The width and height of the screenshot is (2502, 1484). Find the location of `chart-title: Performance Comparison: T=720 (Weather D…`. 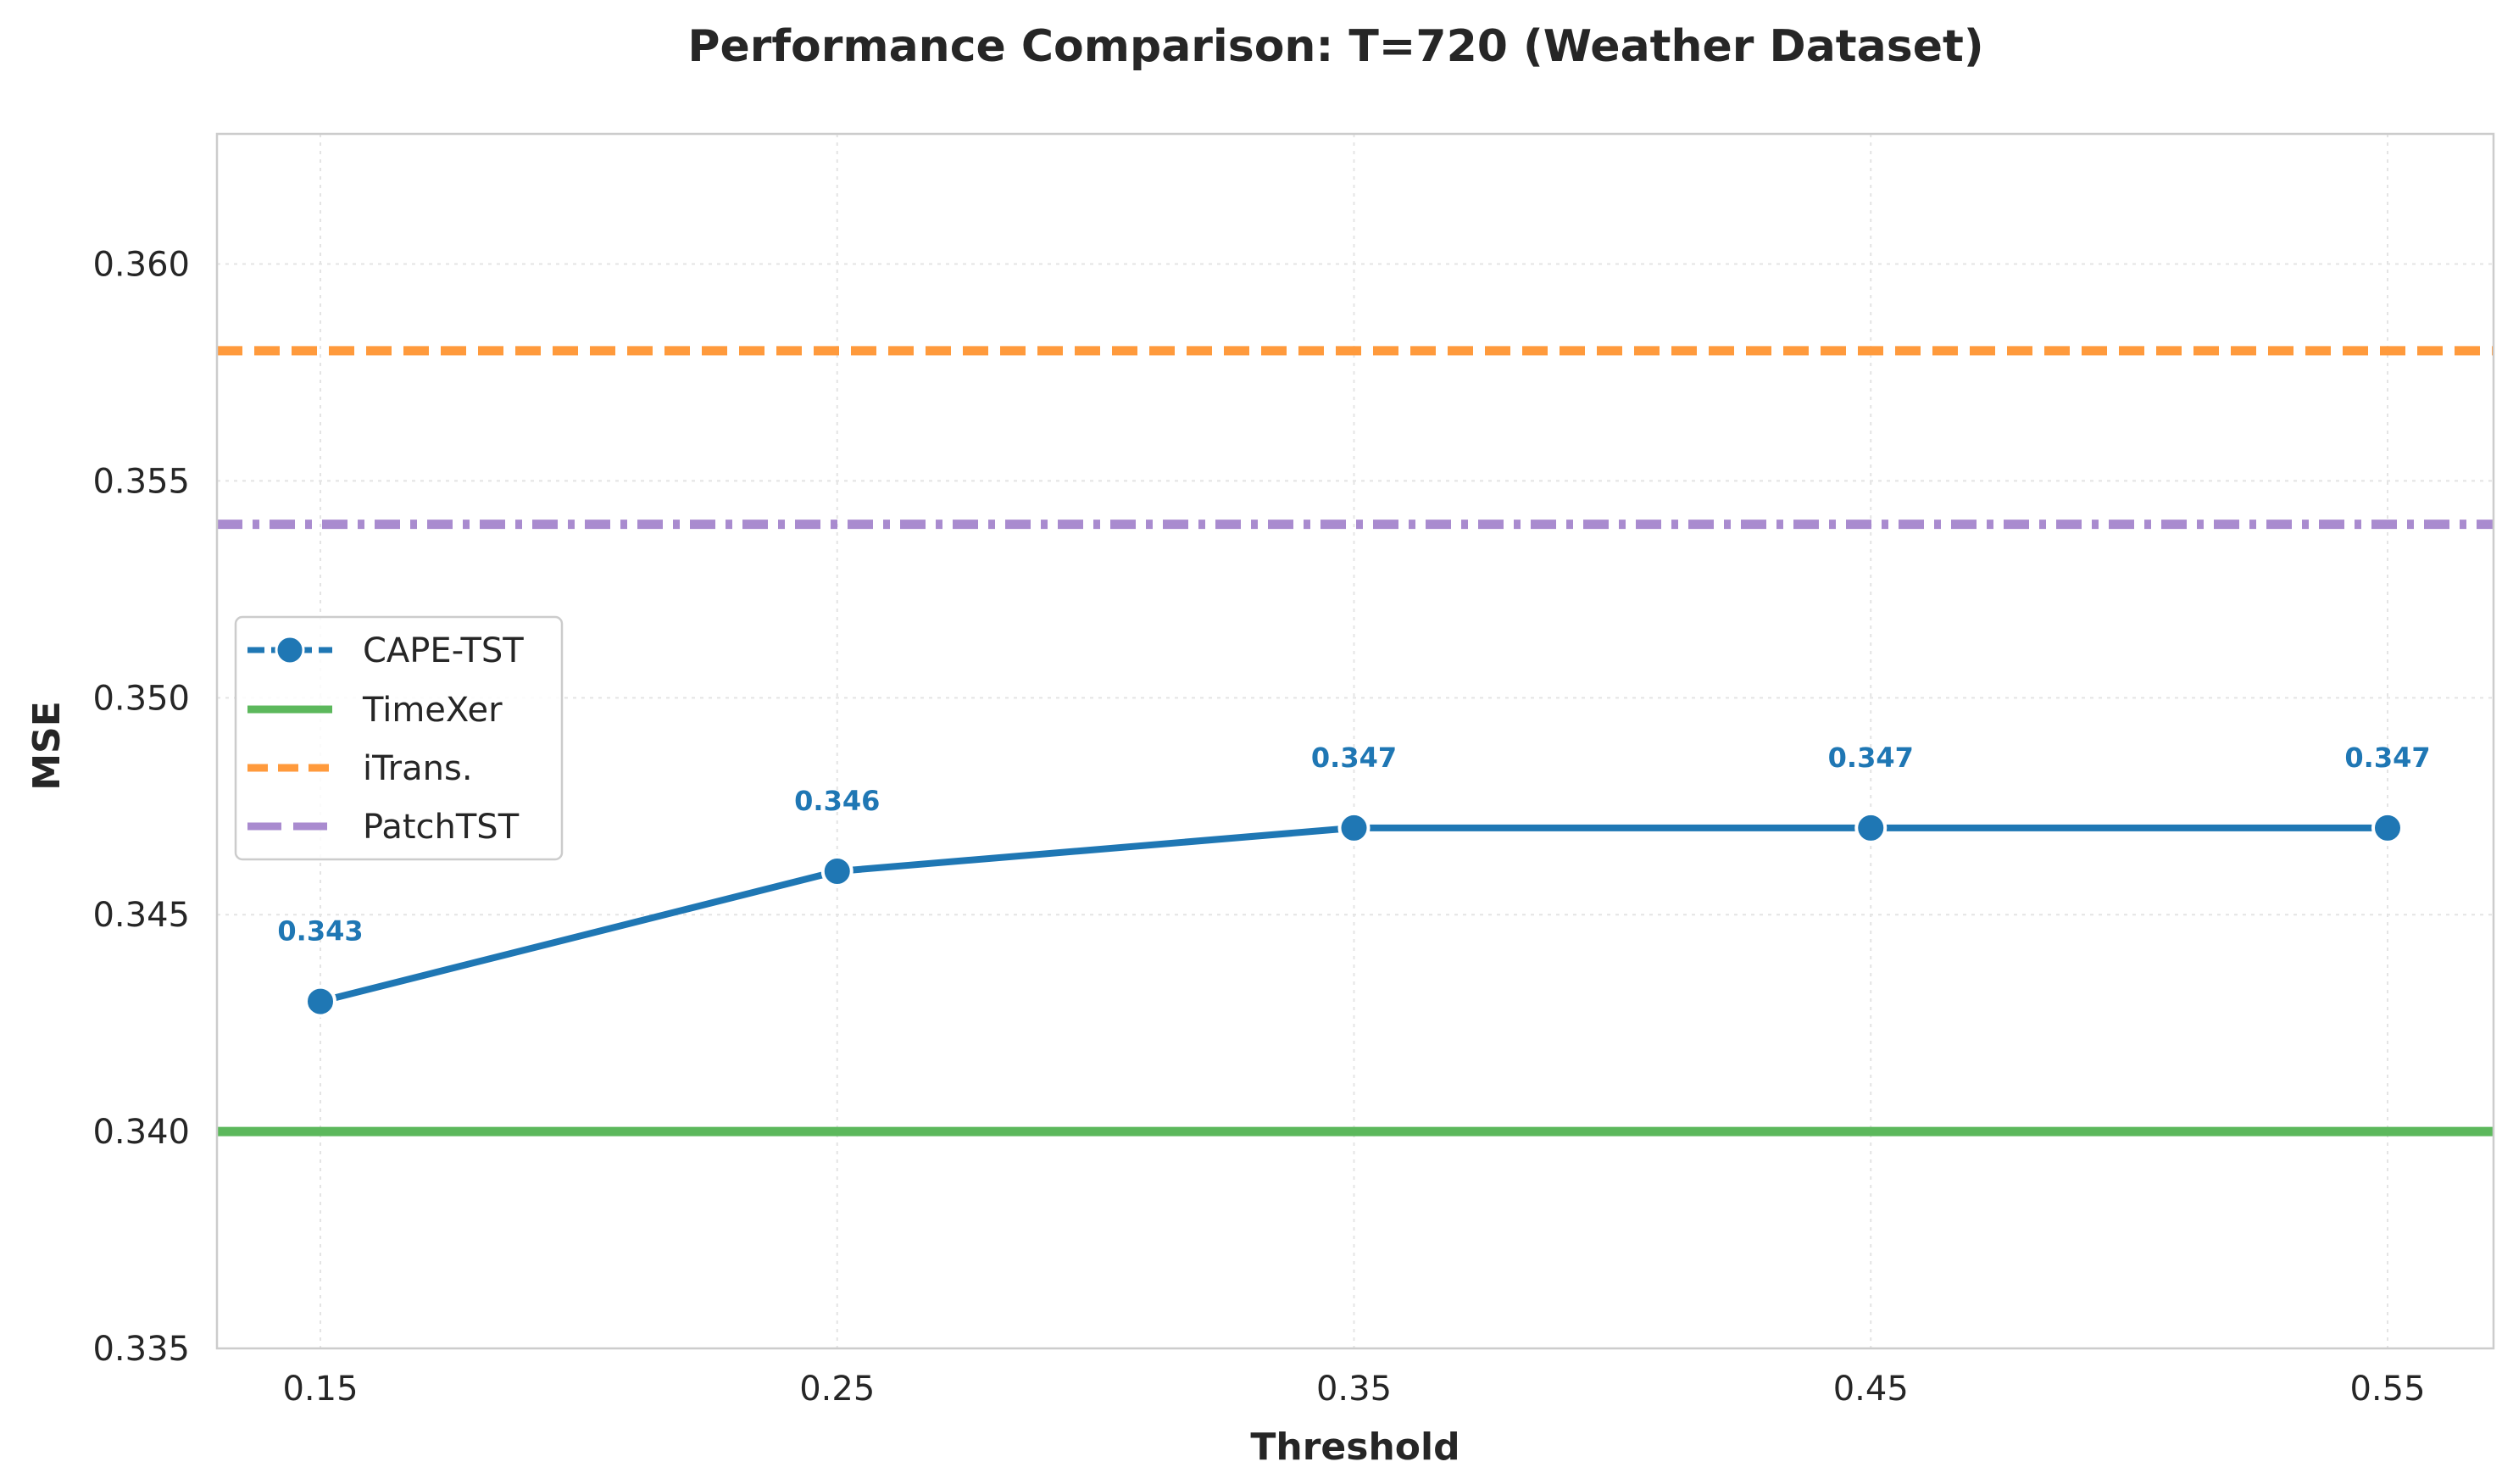

chart-title: Performance Comparison: T=720 (Weather D… is located at coordinates (1335, 47).